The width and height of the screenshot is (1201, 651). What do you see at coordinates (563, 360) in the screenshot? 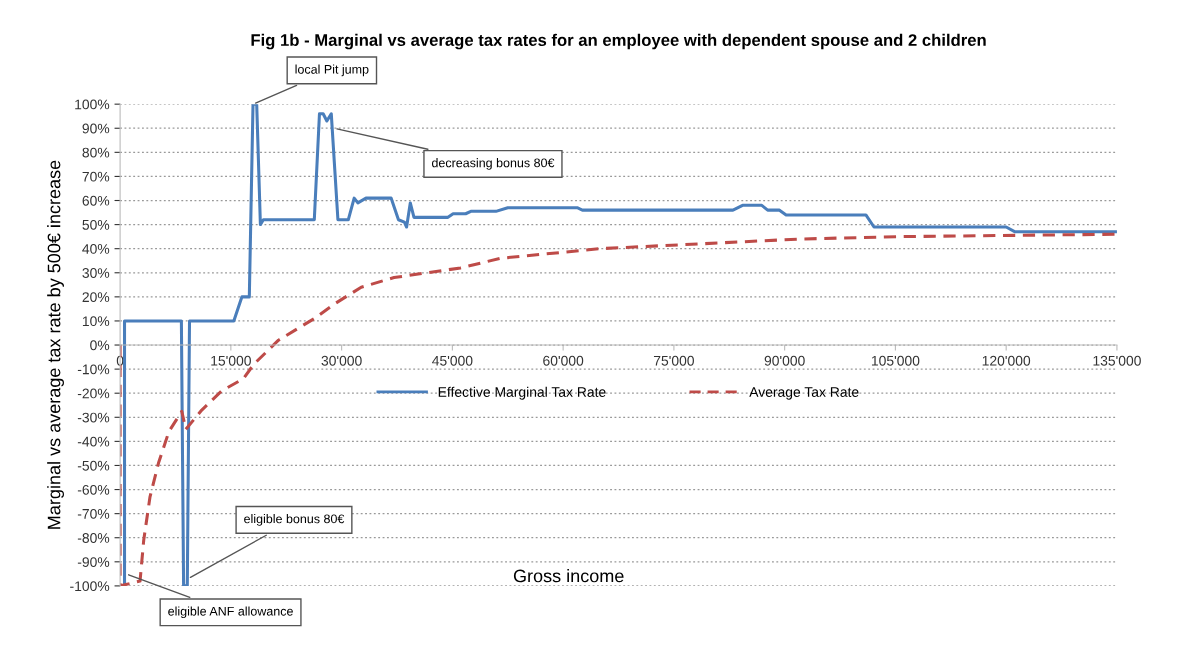
I see `x-tick-label: 60'000` at bounding box center [563, 360].